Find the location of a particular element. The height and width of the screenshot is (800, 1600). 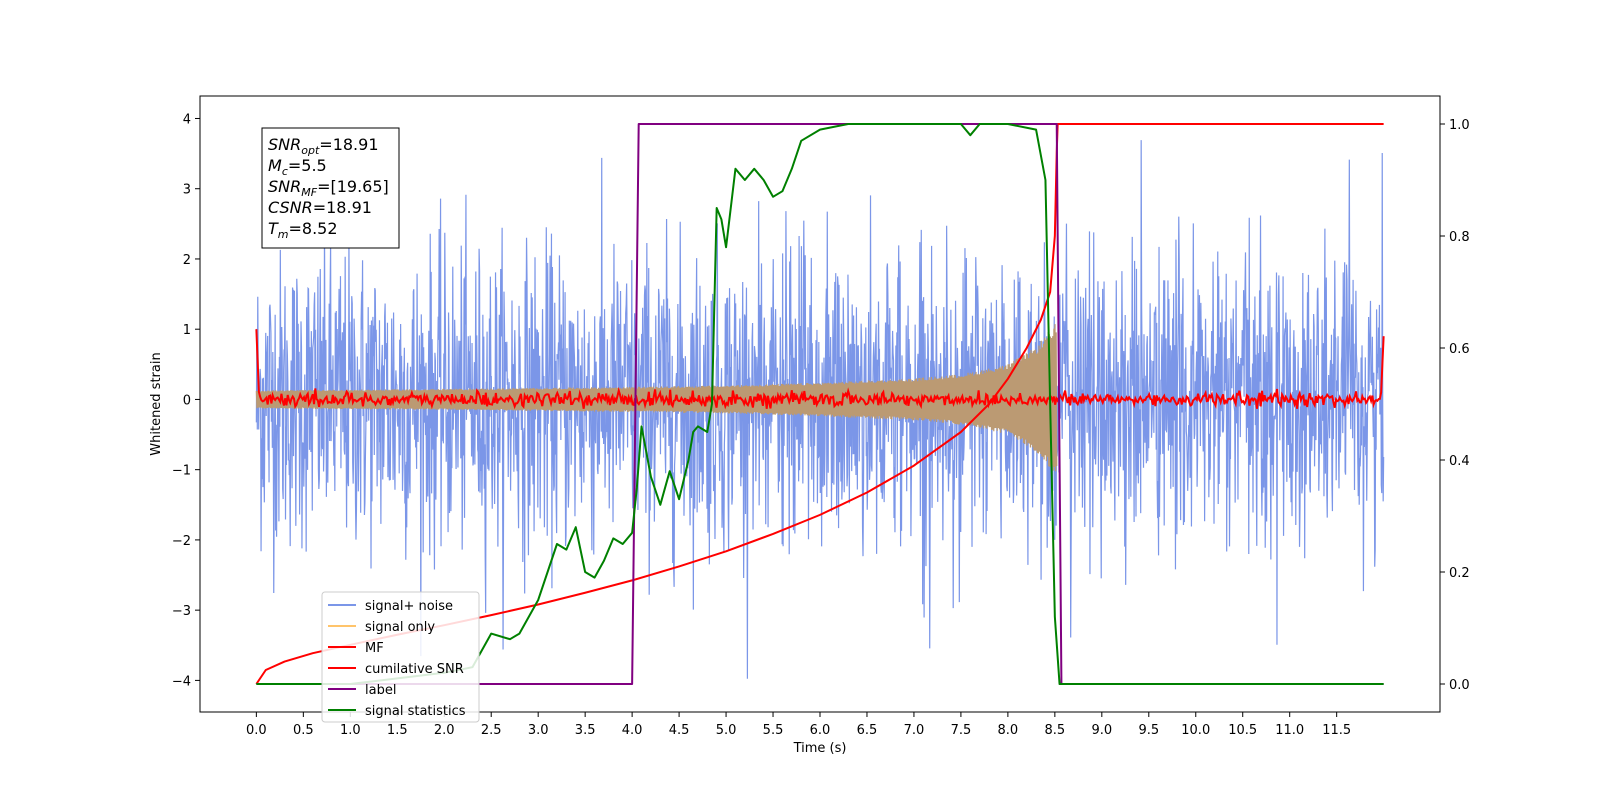

y-left-tick-label: −1 is located at coordinates (181, 471).